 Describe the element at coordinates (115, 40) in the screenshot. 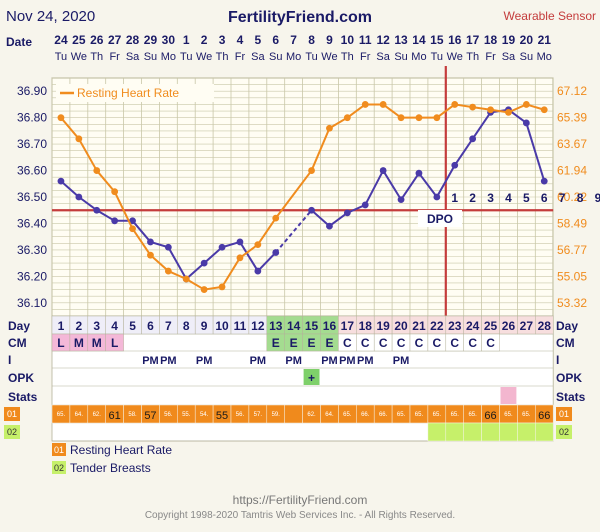

I see `date-tick-label: 27` at that location.